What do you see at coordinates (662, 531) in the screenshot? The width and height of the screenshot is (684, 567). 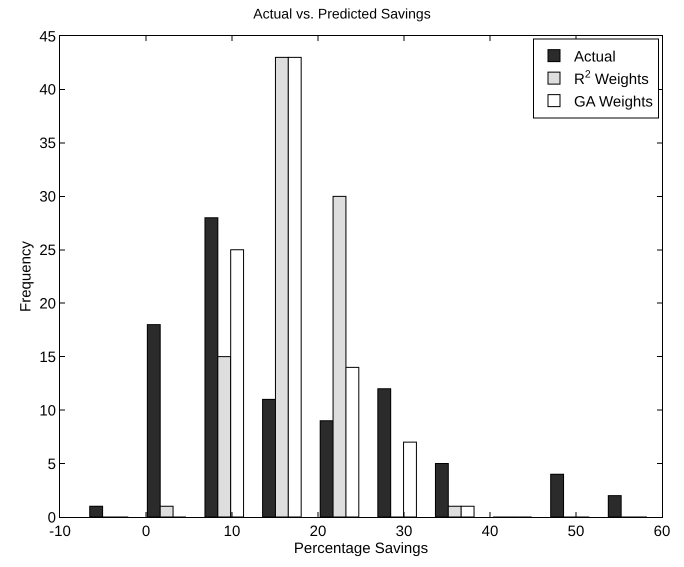 I see `x-tick-label: 60` at bounding box center [662, 531].